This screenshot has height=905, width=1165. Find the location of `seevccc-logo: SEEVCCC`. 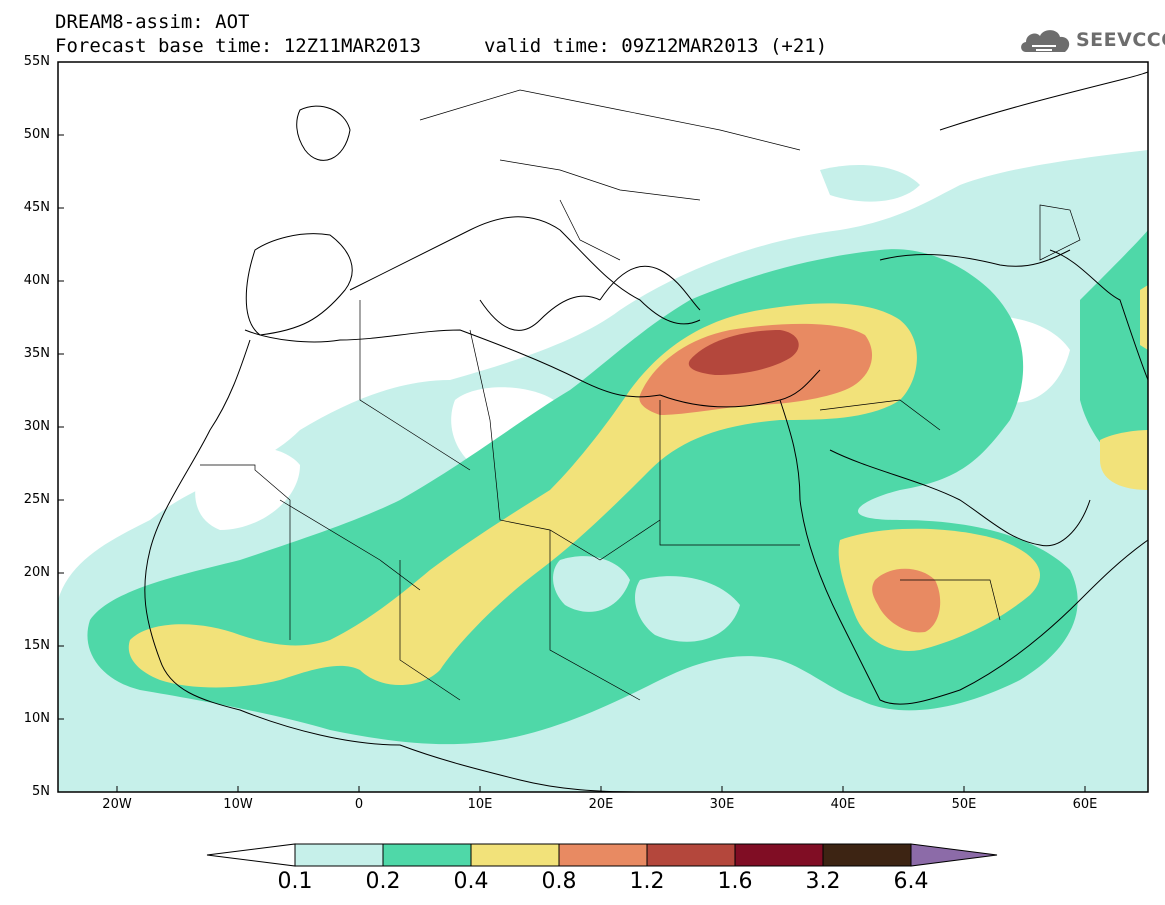

seevccc-logo: SEEVCCC is located at coordinates (1091, 41).